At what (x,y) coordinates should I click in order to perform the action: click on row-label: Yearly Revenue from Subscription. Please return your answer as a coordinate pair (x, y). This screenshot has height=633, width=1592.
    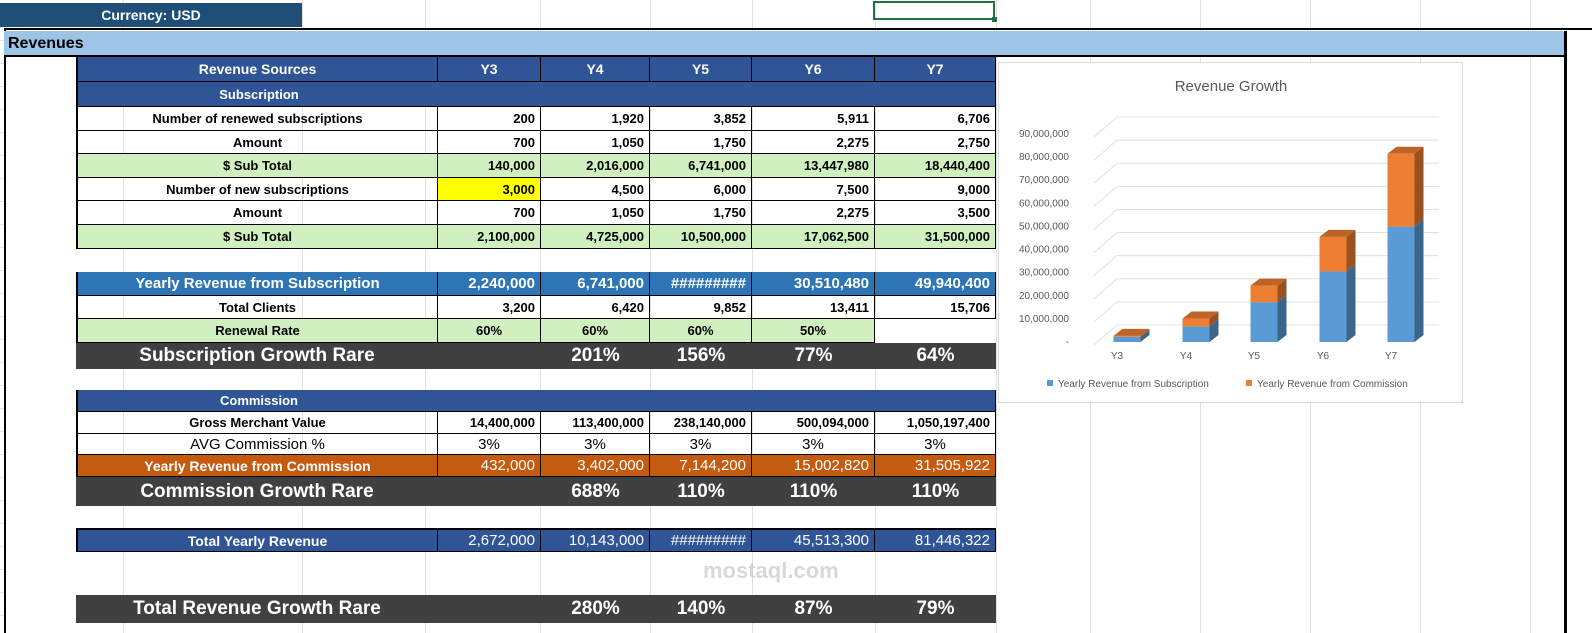
    Looking at the image, I should click on (257, 284).